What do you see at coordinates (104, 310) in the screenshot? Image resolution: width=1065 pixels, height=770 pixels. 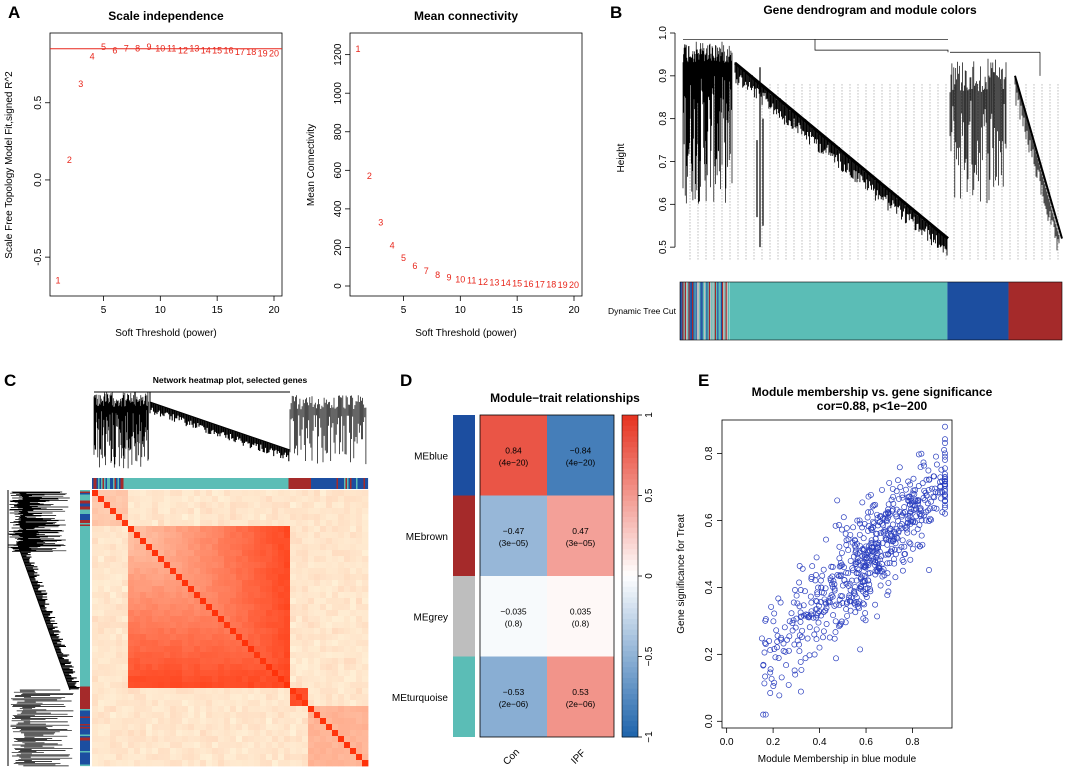 I see `chart-a1-xtick-label: 5` at bounding box center [104, 310].